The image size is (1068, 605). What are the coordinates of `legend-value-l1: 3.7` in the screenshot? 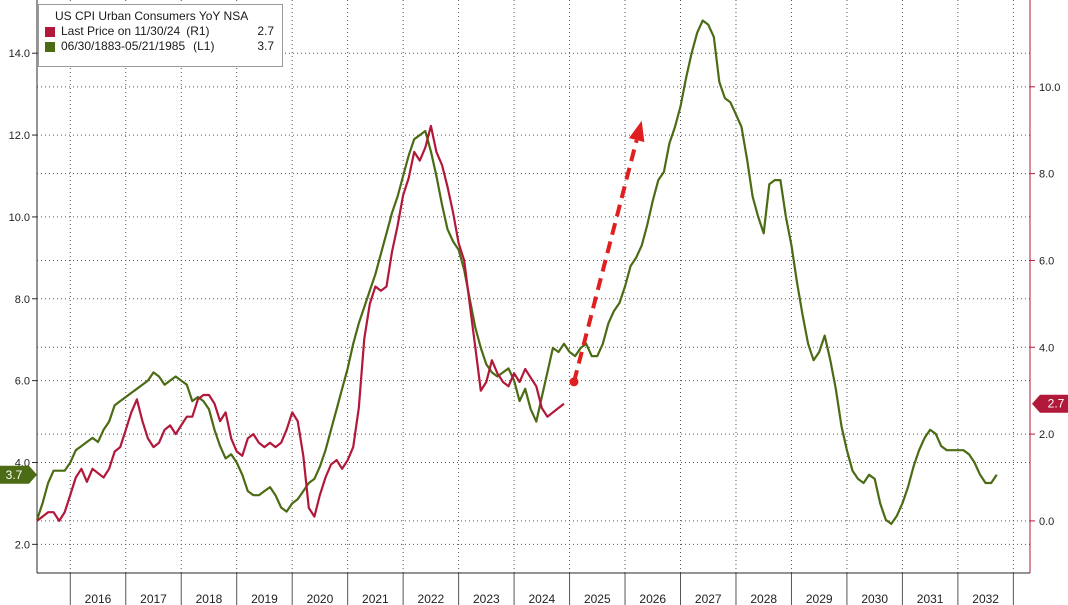 It's located at (265, 46).